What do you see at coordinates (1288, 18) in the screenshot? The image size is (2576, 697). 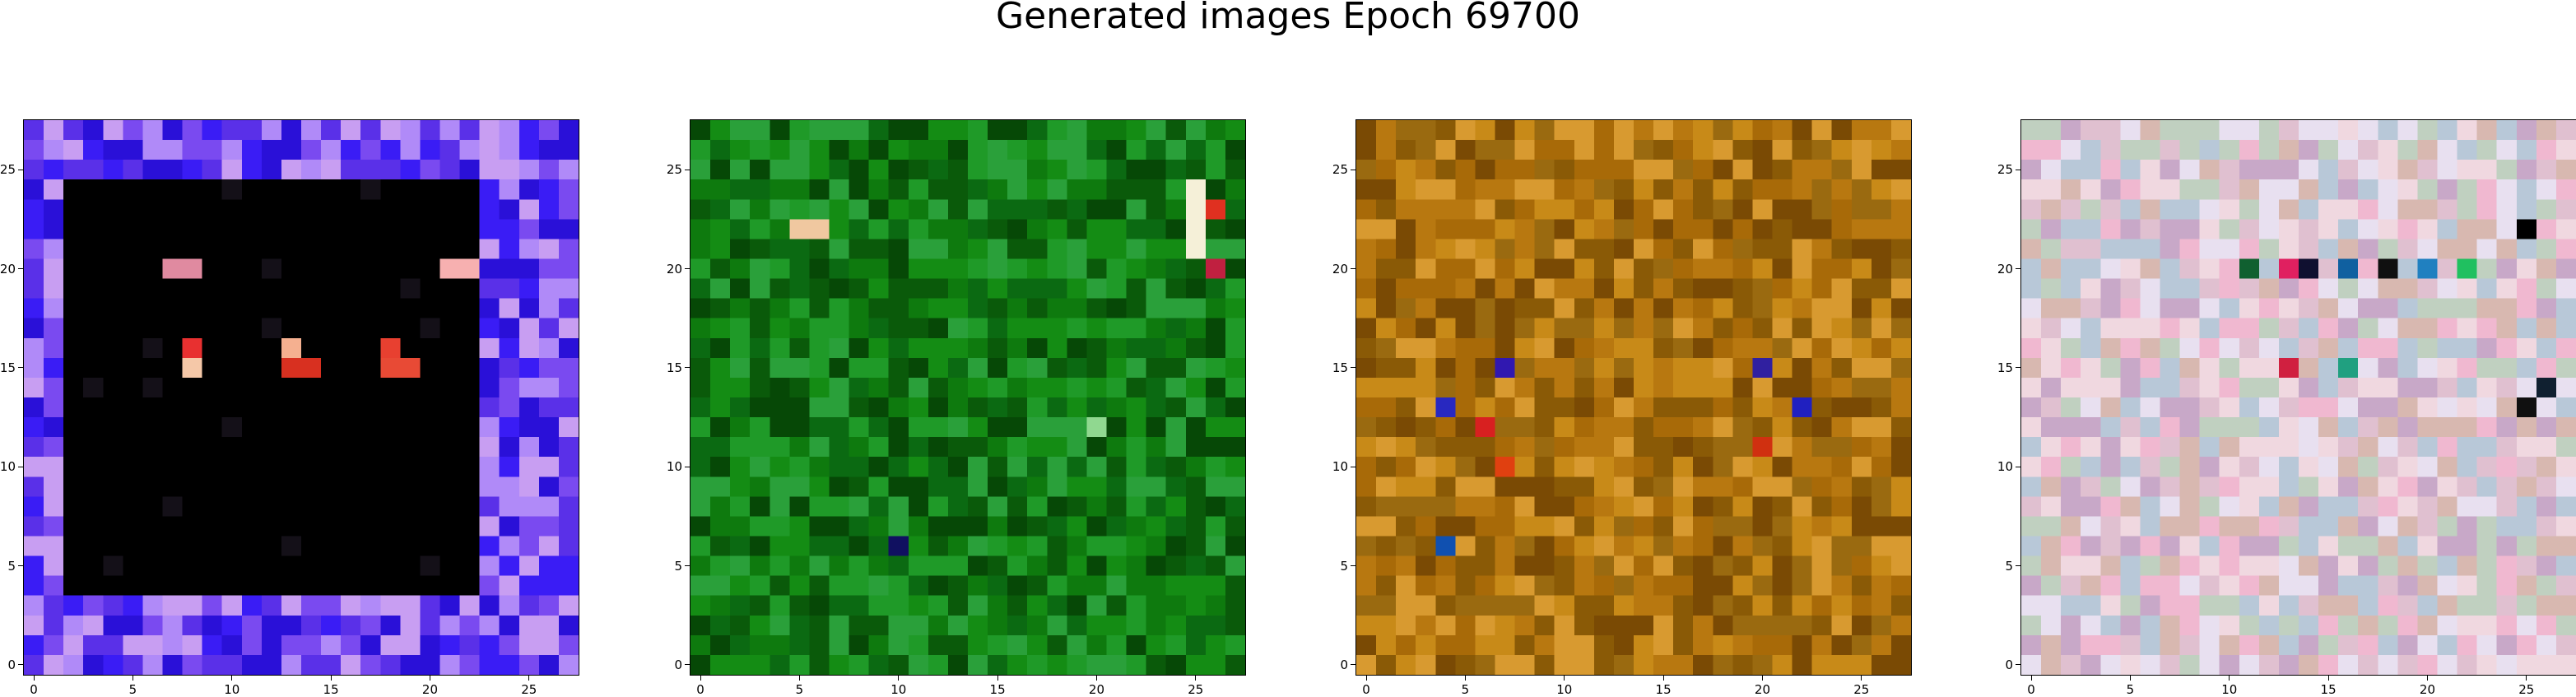 I see `figure-title: Generated images Epoch 69700` at bounding box center [1288, 18].